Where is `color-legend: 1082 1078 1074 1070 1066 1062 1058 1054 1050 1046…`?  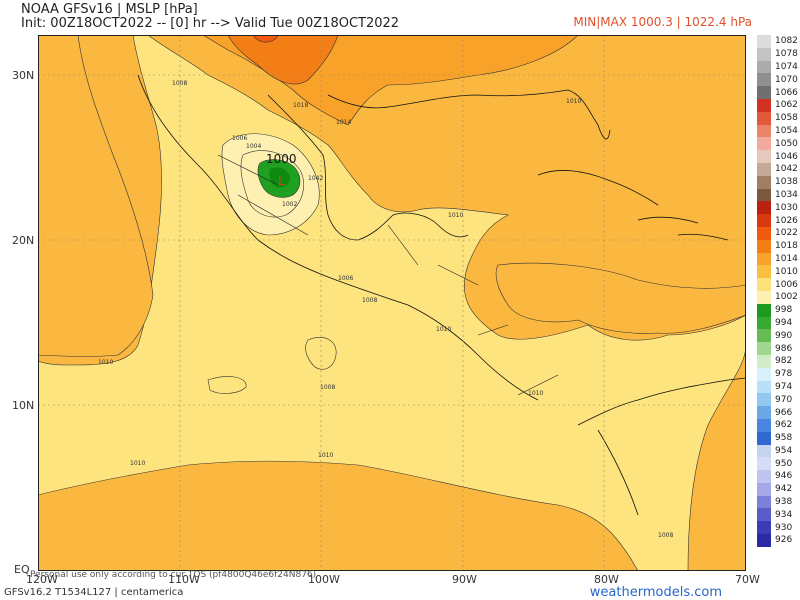 color-legend: 1082 1078 1074 1070 1066 1062 1058 1054 1050 1046… is located at coordinates (777, 291).